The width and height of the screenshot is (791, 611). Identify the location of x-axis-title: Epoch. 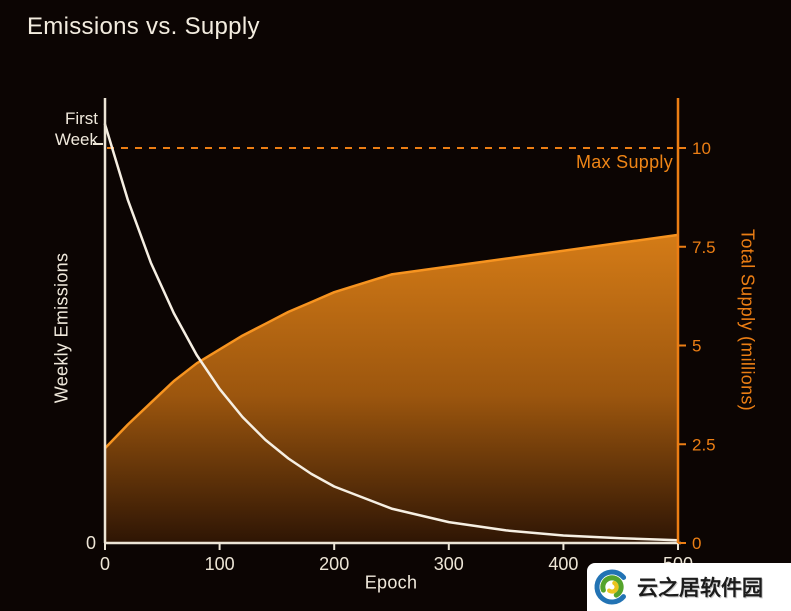
(391, 582).